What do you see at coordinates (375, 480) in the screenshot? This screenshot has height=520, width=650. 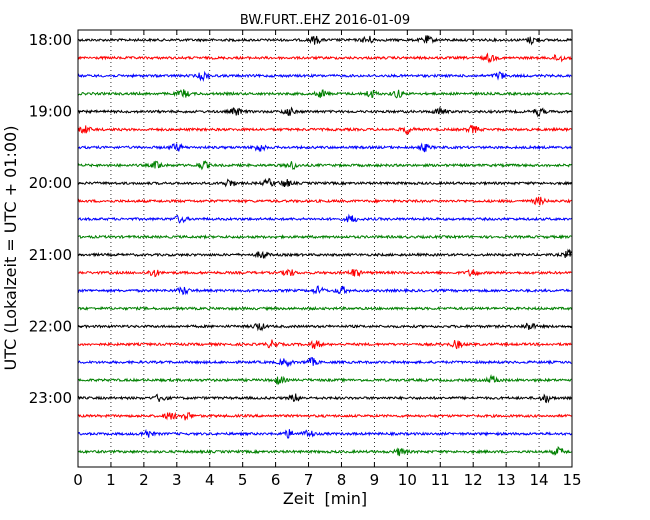 I see `x-tick-label: 9` at bounding box center [375, 480].